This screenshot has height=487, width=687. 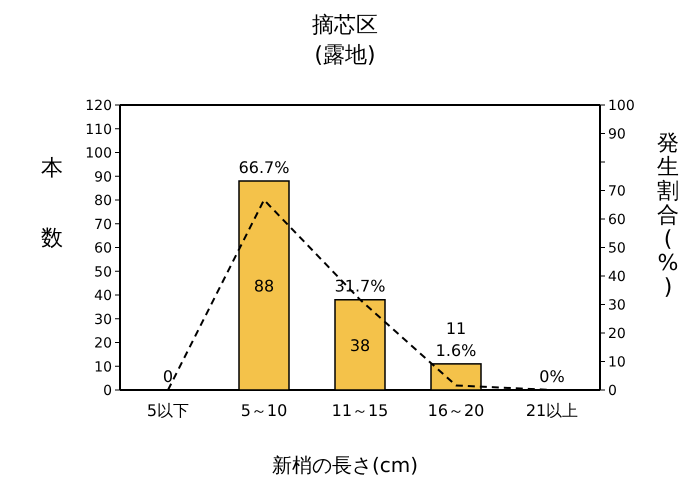 What do you see at coordinates (103, 272) in the screenshot?
I see `y-tick-label: 50` at bounding box center [103, 272].